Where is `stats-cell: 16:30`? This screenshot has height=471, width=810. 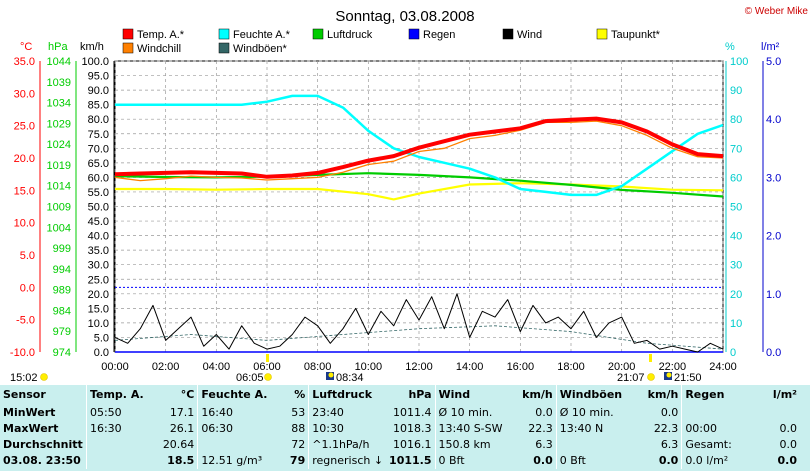
stats-cell: 16:30 is located at coordinates (119, 429).